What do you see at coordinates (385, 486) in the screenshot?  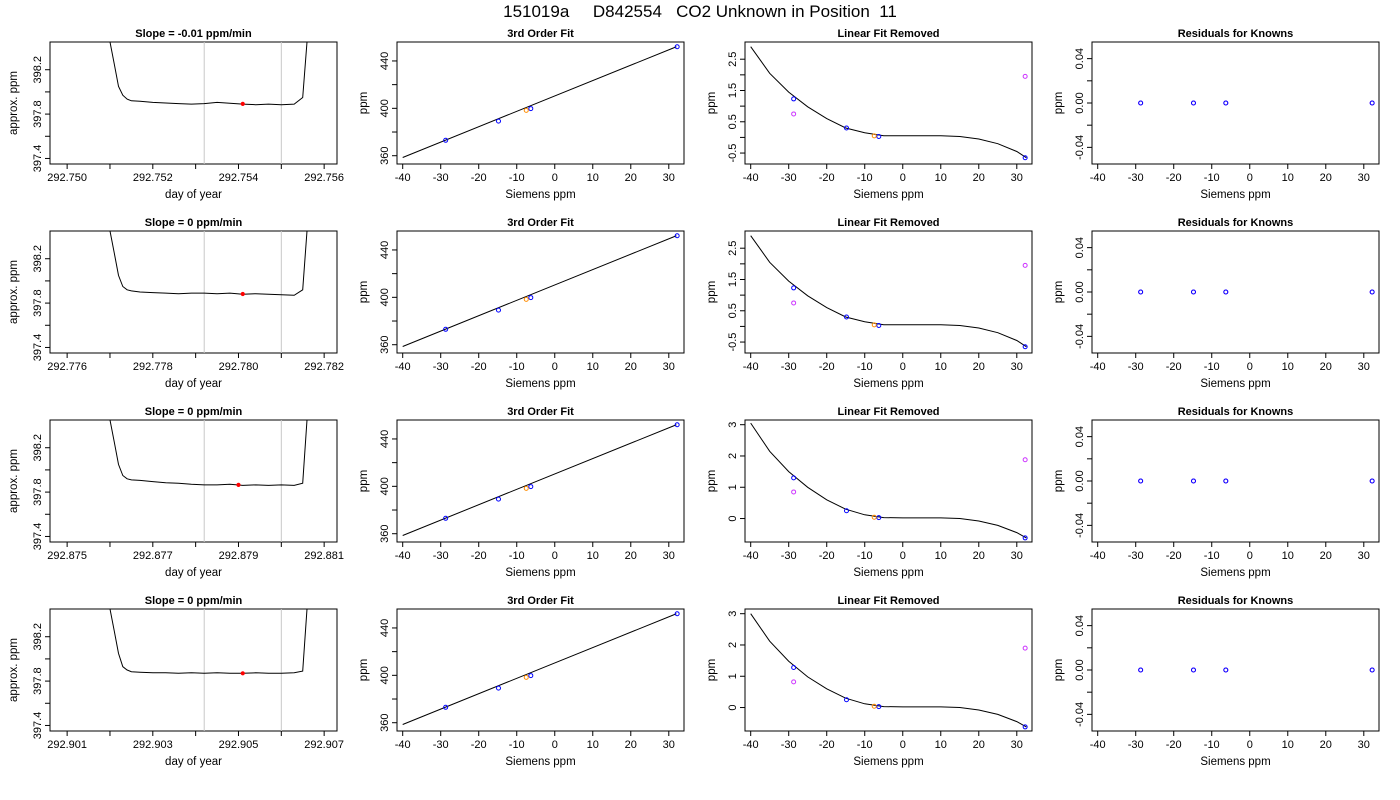 I see `y-tick-label: 400` at bounding box center [385, 486].